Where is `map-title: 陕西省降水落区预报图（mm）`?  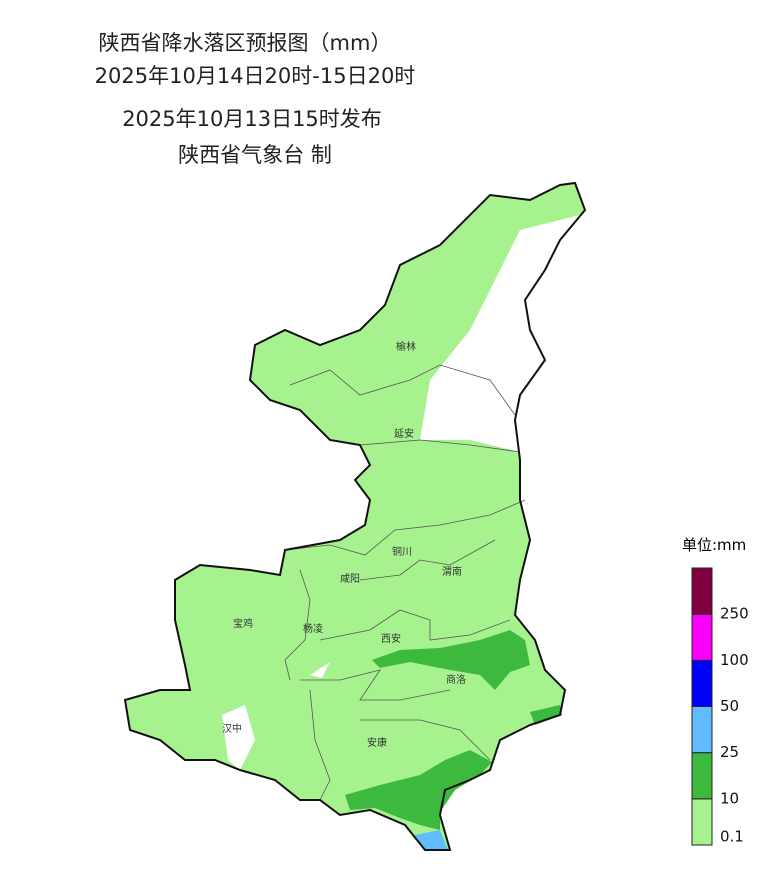 map-title: 陕西省降水落区预报图（mm） is located at coordinates (245, 43).